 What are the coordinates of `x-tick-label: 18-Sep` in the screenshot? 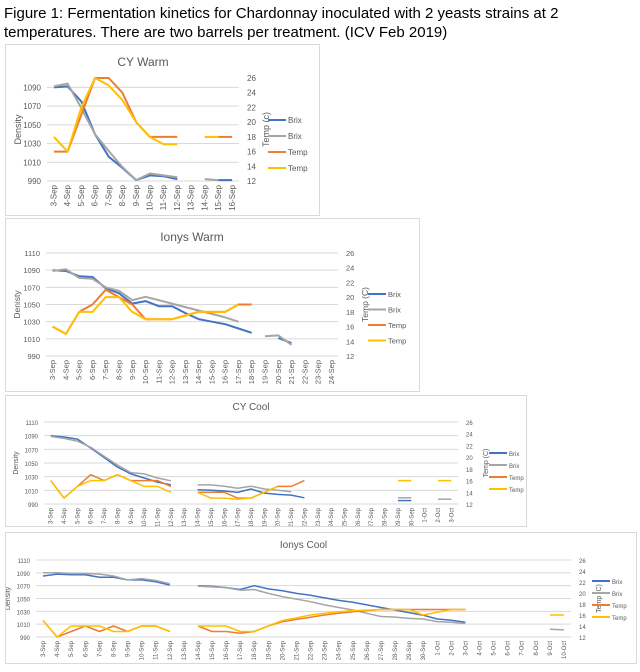 It's located at (251, 372).